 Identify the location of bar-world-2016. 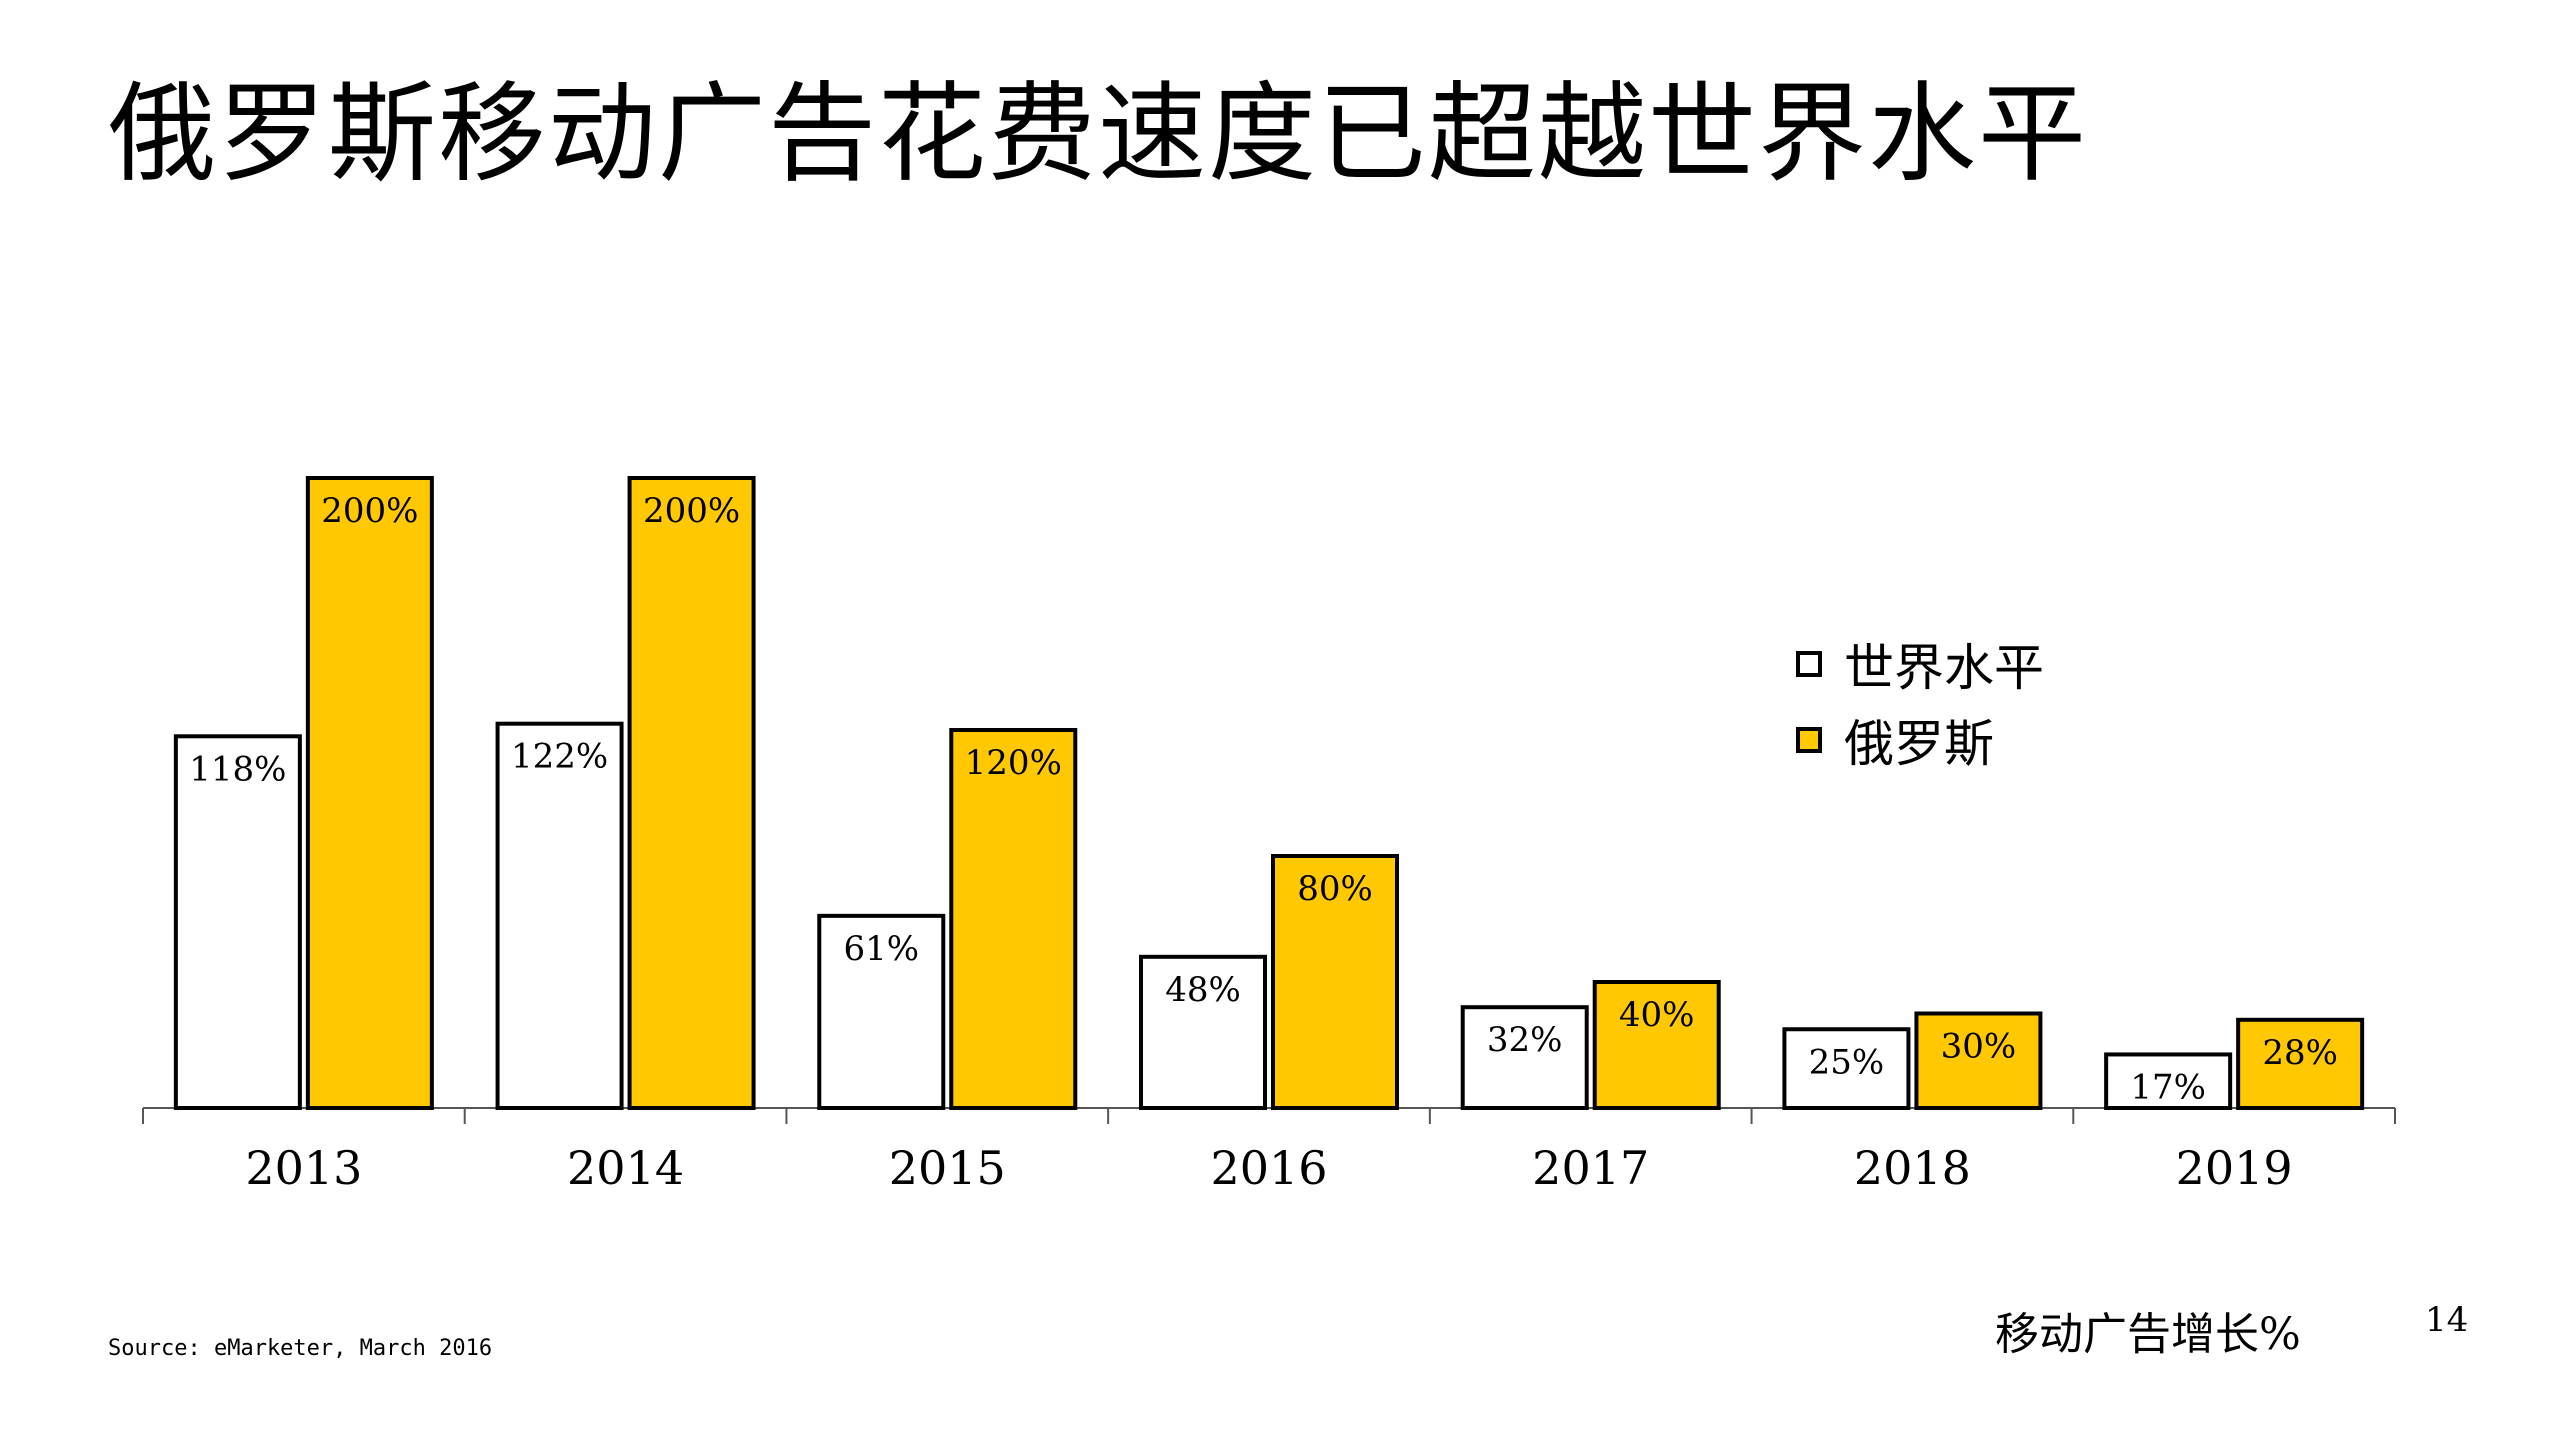
(1203, 1032).